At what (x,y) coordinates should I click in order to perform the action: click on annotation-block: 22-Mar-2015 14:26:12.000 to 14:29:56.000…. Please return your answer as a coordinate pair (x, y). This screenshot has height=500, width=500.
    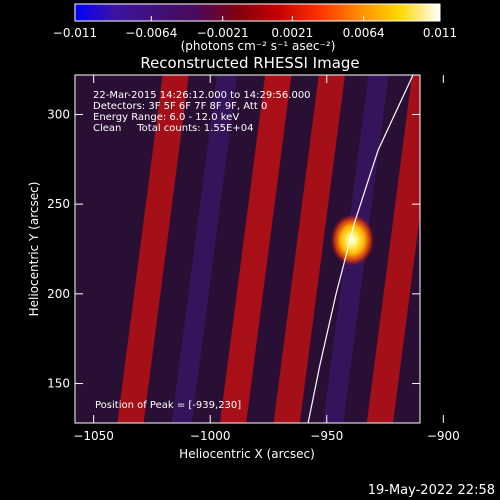
    Looking at the image, I should click on (202, 112).